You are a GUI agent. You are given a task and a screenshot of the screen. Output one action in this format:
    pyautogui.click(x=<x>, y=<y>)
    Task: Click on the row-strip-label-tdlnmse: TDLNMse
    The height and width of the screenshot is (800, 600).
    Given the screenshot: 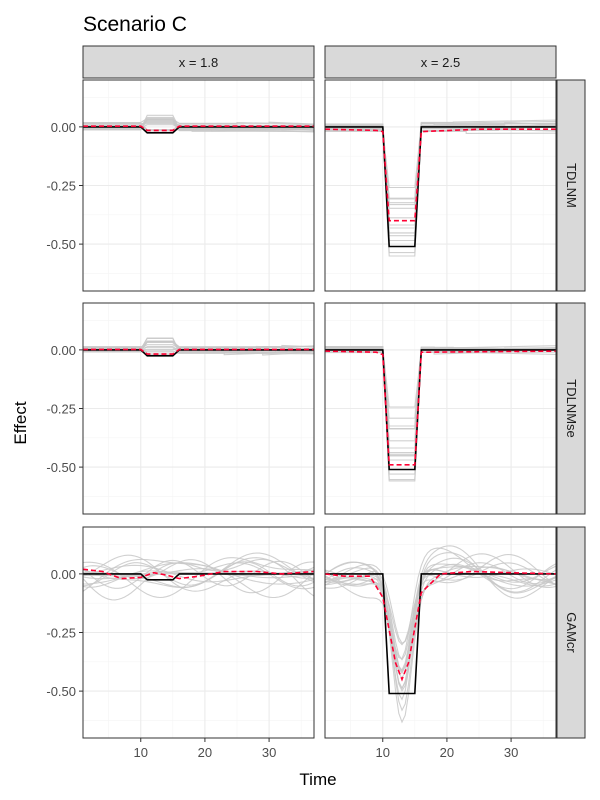 What is the action you would take?
    pyautogui.click(x=571, y=408)
    